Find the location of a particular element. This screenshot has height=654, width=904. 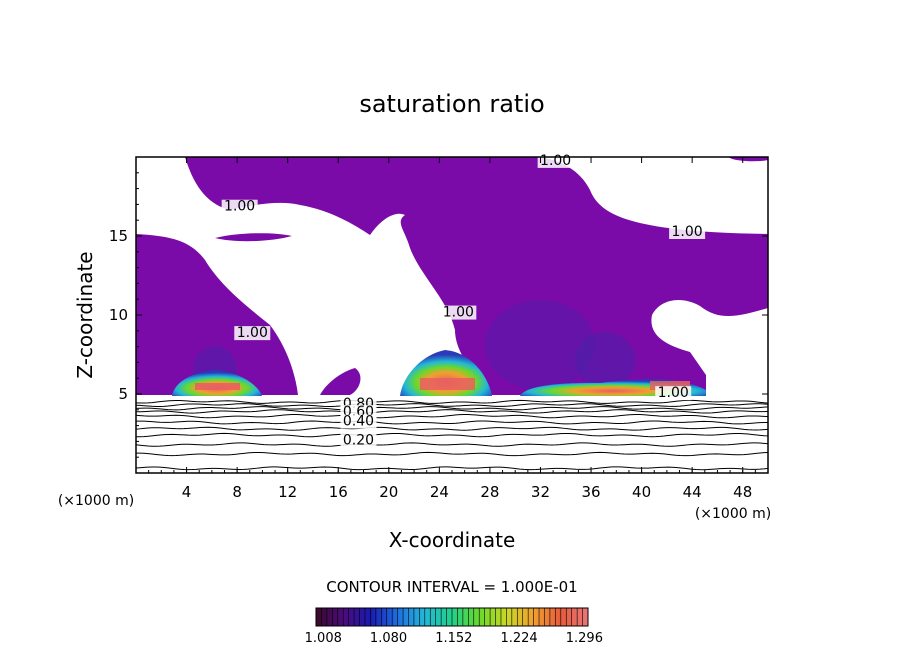

contour-label: 0.20 is located at coordinates (358, 441).